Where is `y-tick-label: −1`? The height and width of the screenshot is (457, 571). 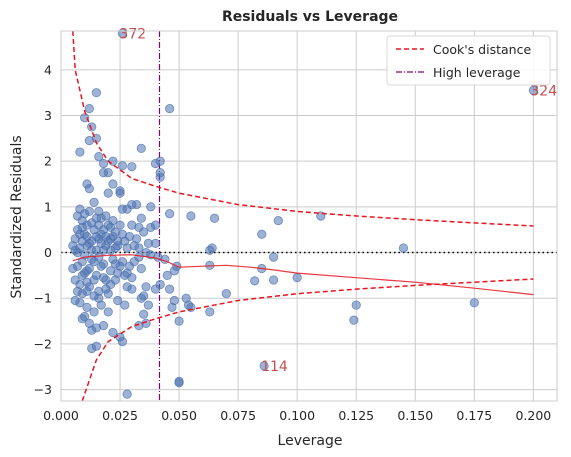 y-tick-label: −1 is located at coordinates (43, 298).